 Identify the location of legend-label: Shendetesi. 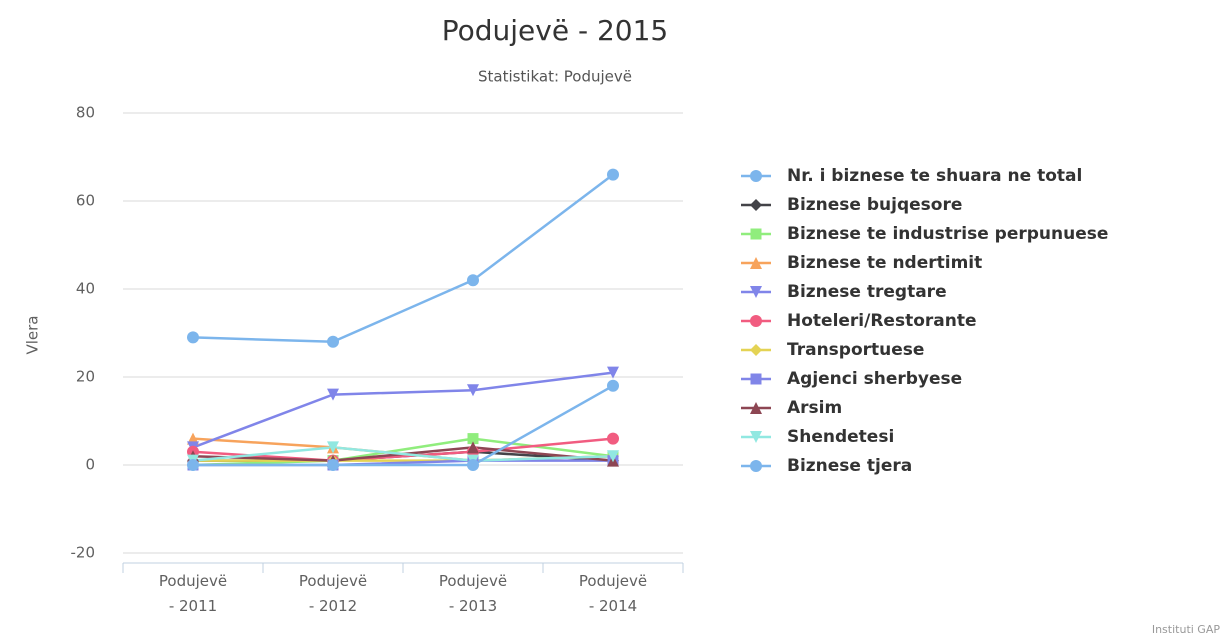
(840, 437).